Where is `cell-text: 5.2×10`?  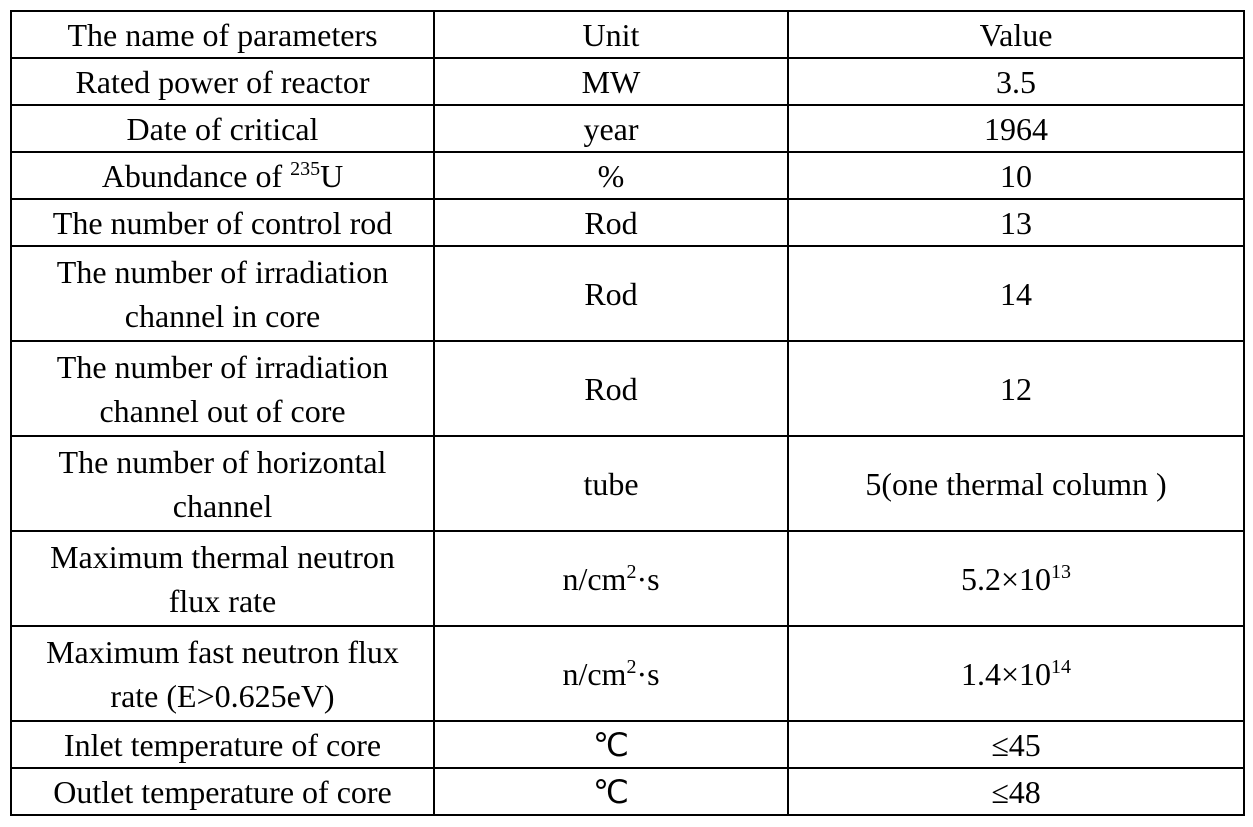 cell-text: 5.2×10 is located at coordinates (1006, 578).